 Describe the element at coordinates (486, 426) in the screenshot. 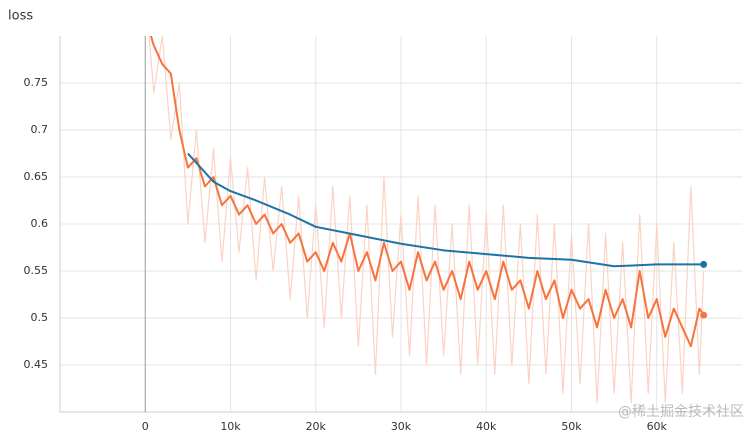

I see `x-tick-label: 40k` at that location.